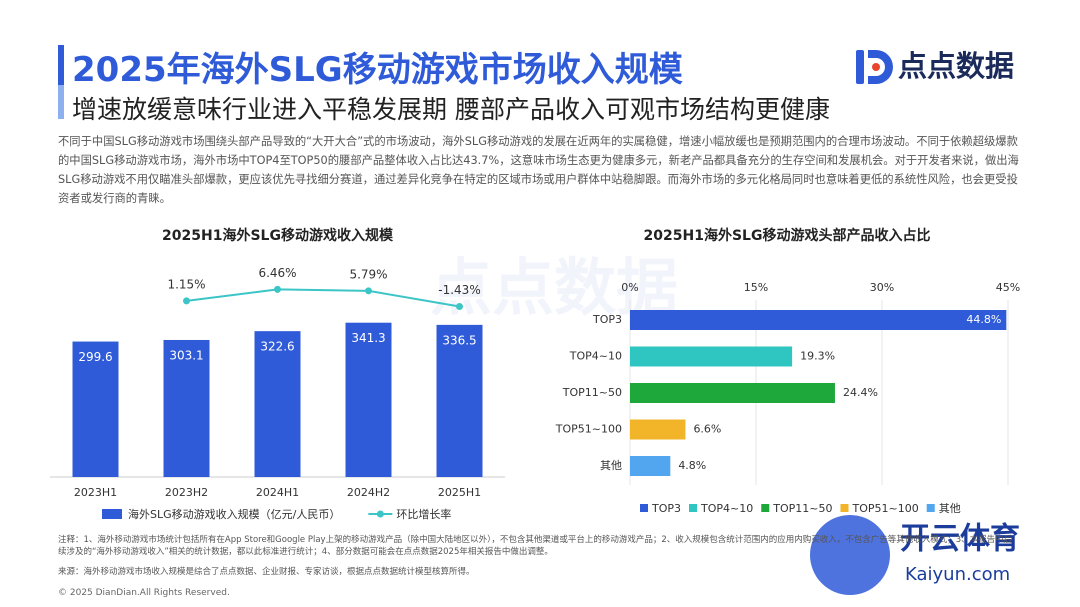 The width and height of the screenshot is (1080, 607). I want to click on x-tick-label: 15%, so click(756, 287).